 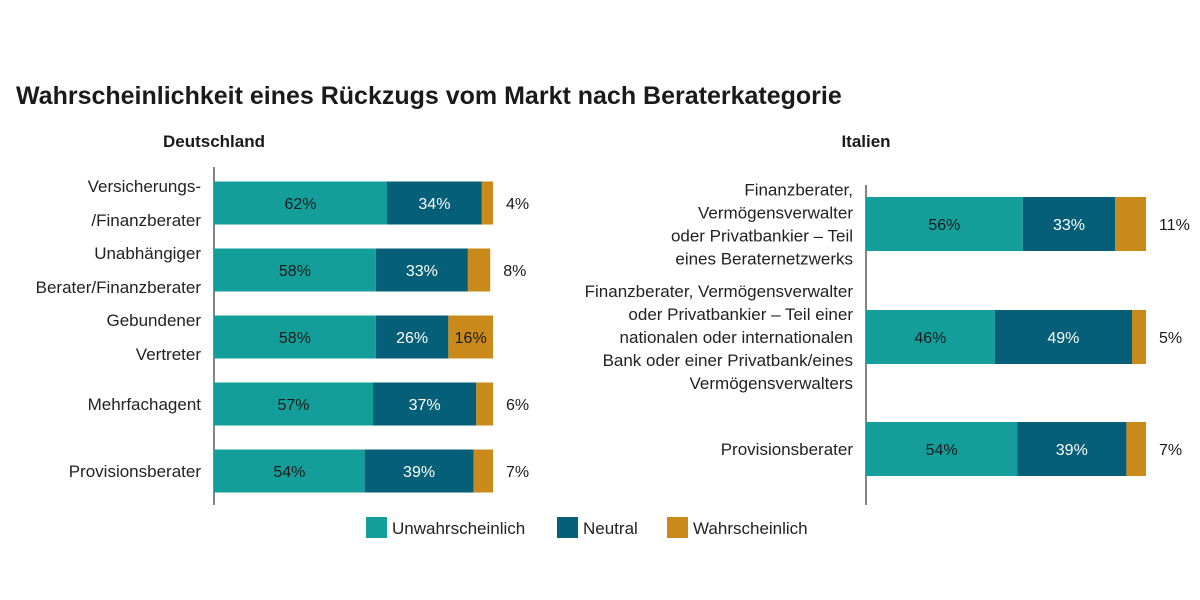 I want to click on legend-swatch-wahrscheinlich, so click(x=677, y=527).